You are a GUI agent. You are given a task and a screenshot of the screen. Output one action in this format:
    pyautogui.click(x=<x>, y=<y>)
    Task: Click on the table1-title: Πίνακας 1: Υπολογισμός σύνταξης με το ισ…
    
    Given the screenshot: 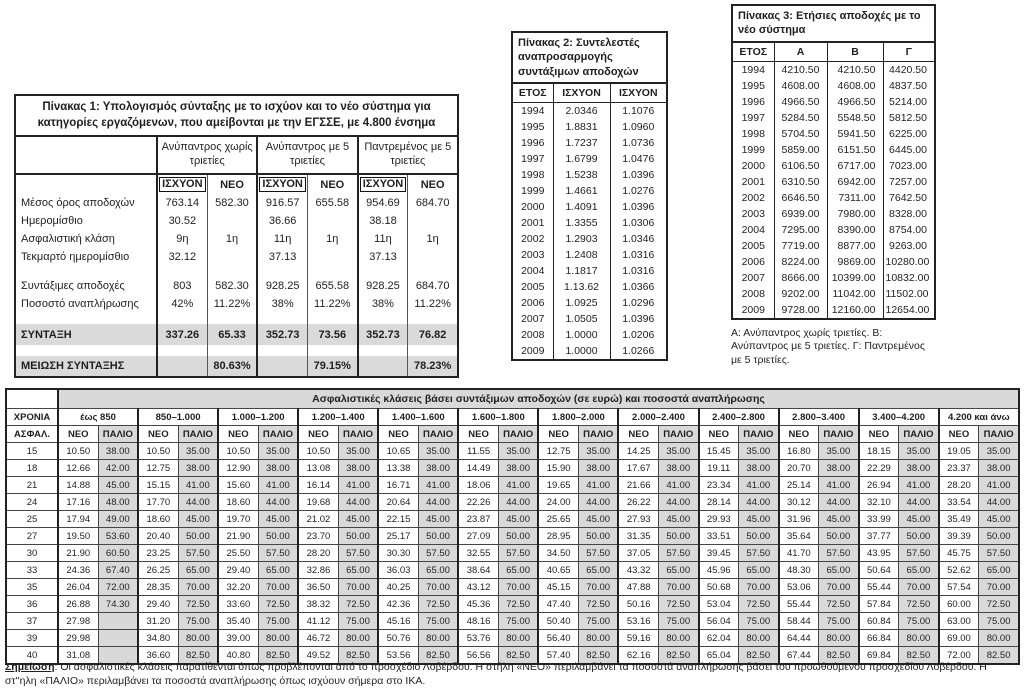 What is the action you would take?
    pyautogui.click(x=236, y=116)
    